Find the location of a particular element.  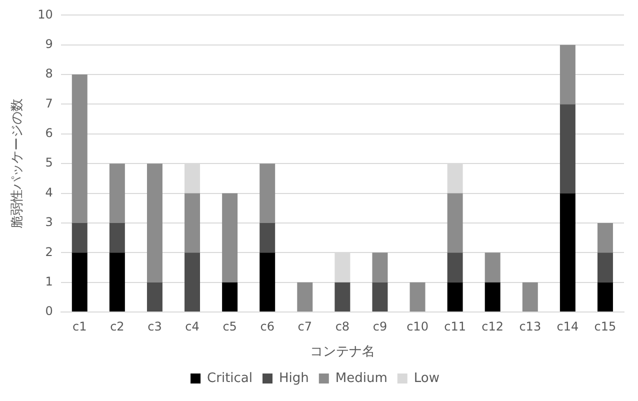

x-tick-label: c9 is located at coordinates (380, 326).